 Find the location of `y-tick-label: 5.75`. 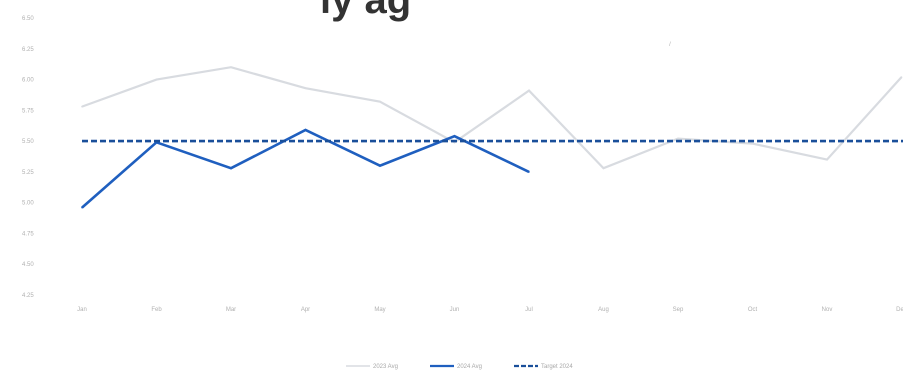

y-tick-label: 5.75 is located at coordinates (28, 111).